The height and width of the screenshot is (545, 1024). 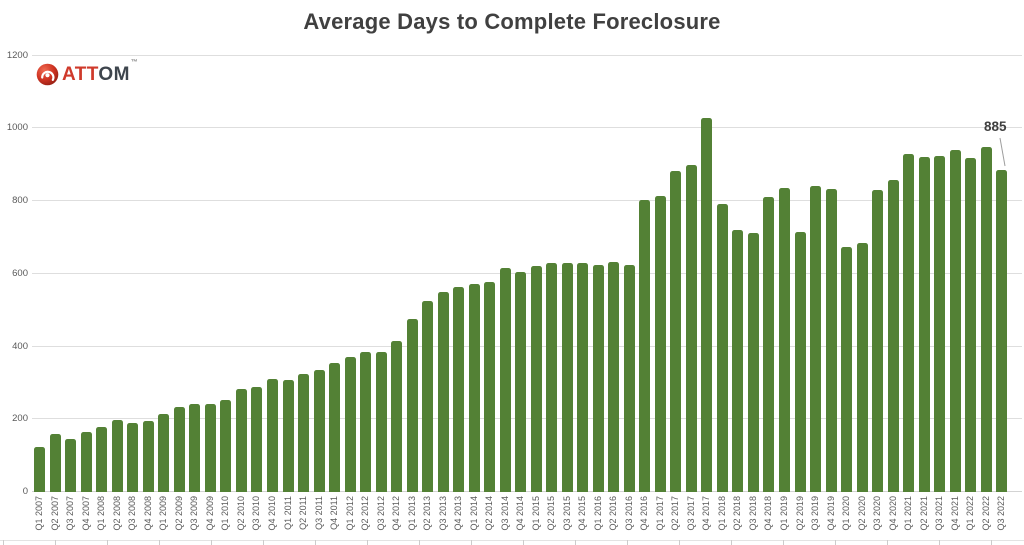 What do you see at coordinates (412, 519) in the screenshot?
I see `x-tick-slot: Q1 2013` at bounding box center [412, 519].